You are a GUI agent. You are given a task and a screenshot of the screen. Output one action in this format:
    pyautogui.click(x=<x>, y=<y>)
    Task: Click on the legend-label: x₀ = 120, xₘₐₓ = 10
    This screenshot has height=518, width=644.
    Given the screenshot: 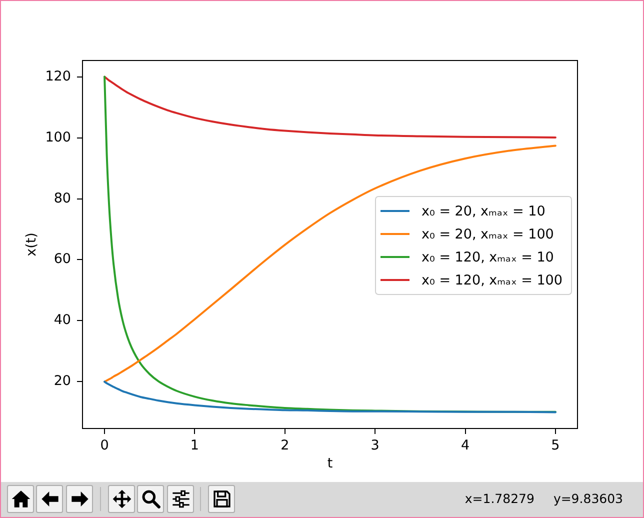 What is the action you would take?
    pyautogui.click(x=488, y=258)
    